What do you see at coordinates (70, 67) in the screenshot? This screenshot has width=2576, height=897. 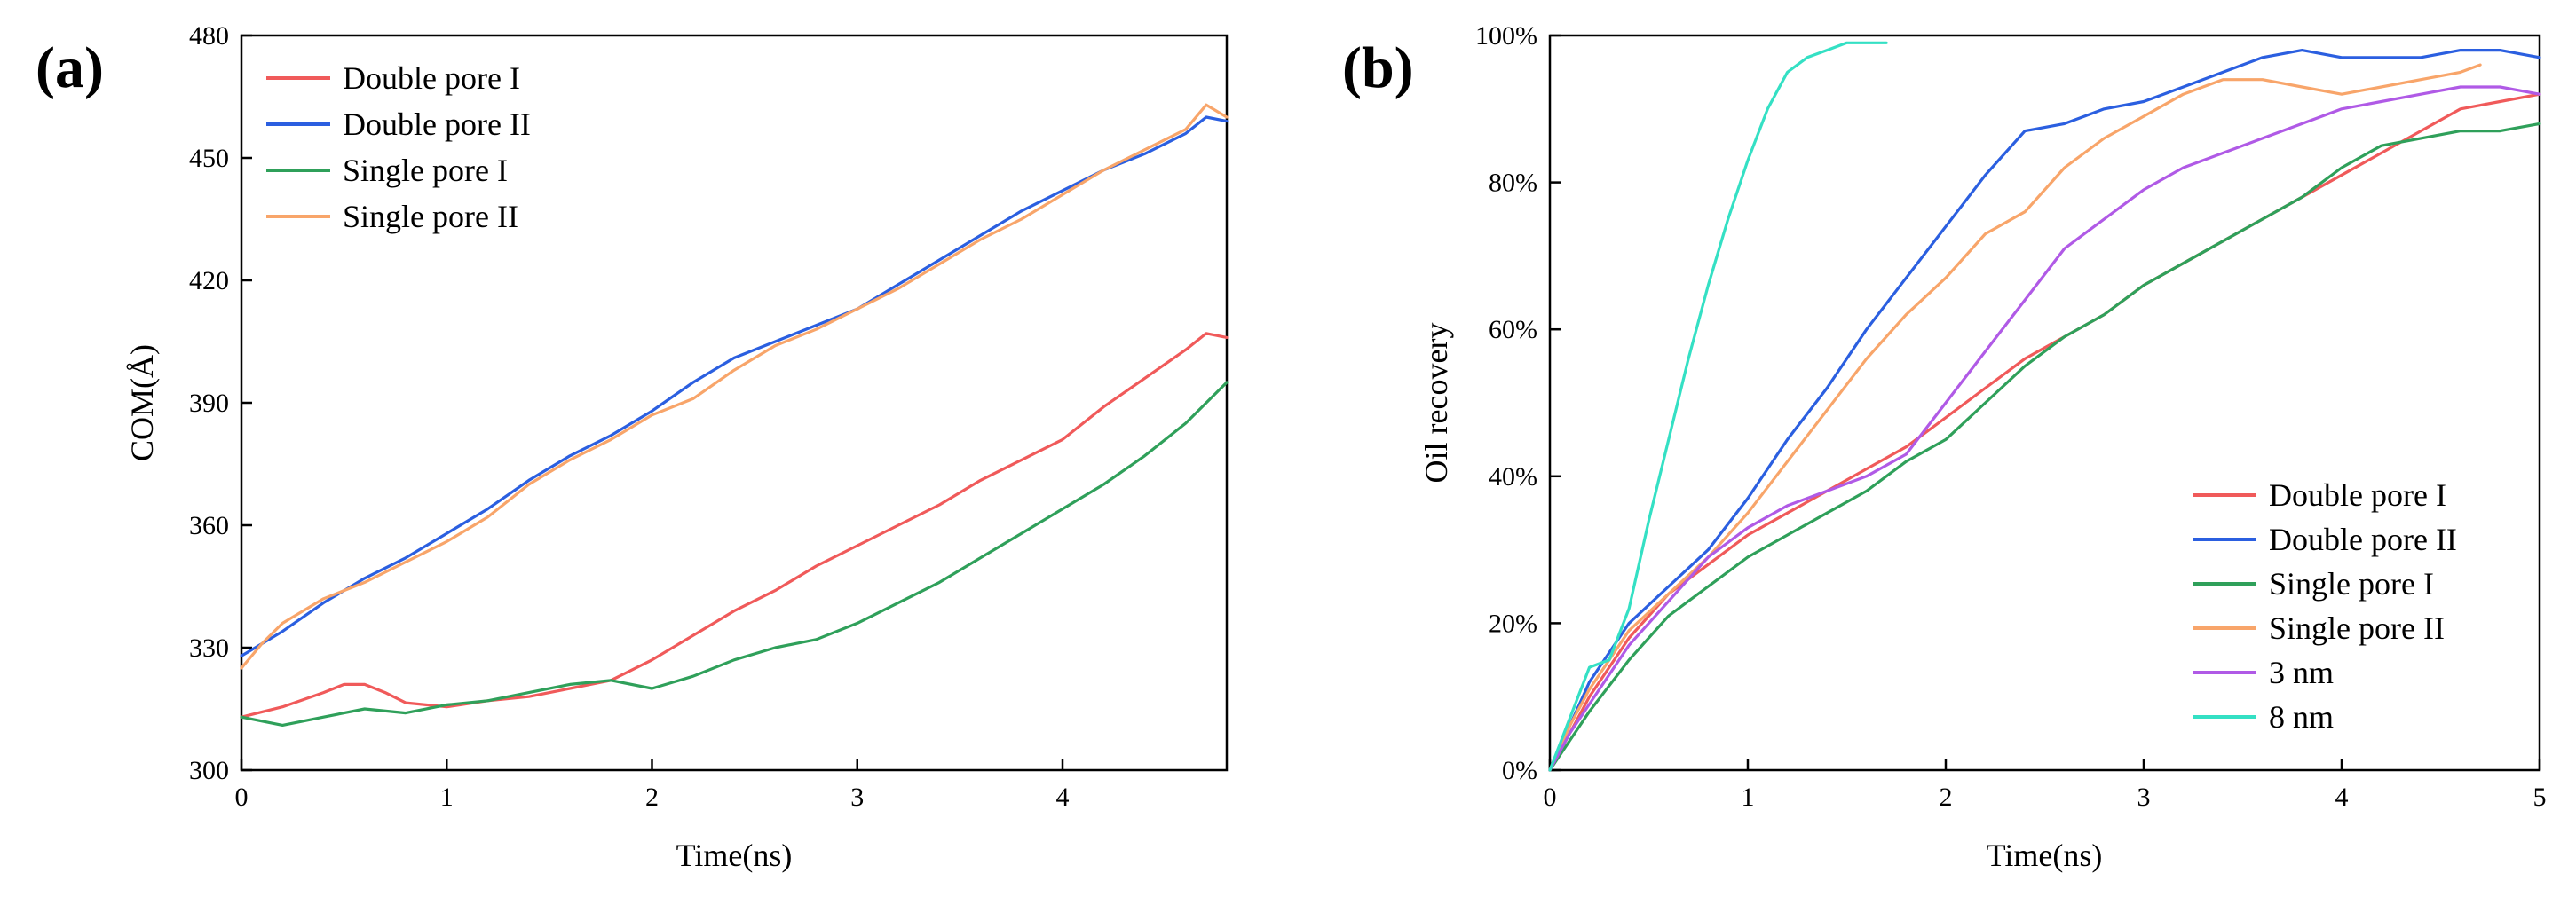 I see `panel-a-label: (a)` at bounding box center [70, 67].